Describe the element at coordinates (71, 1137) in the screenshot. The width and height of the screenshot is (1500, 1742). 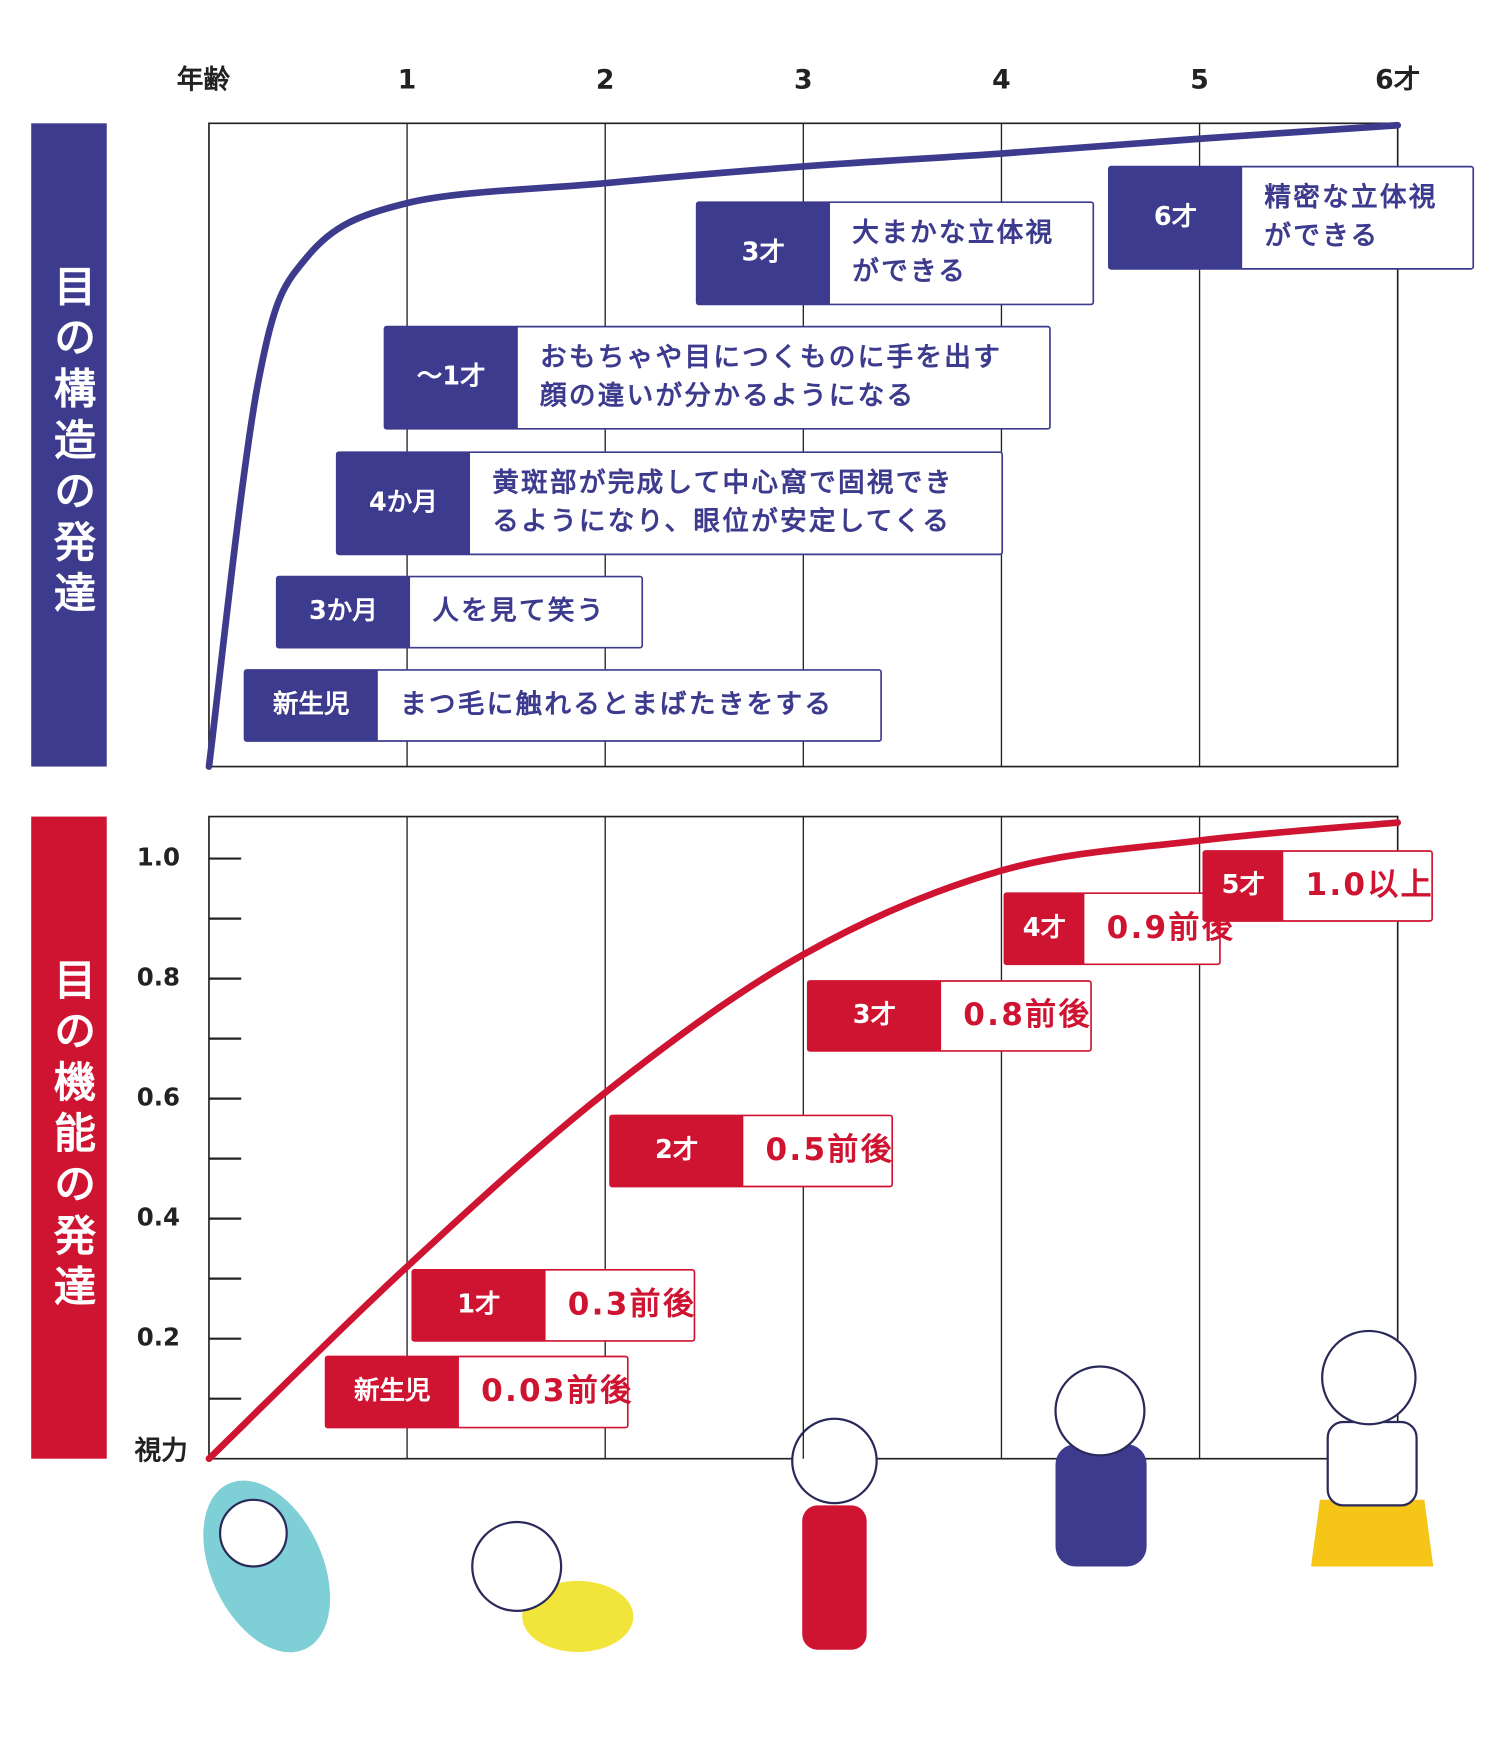
I see `banner-title: 目の機能の発達` at that location.